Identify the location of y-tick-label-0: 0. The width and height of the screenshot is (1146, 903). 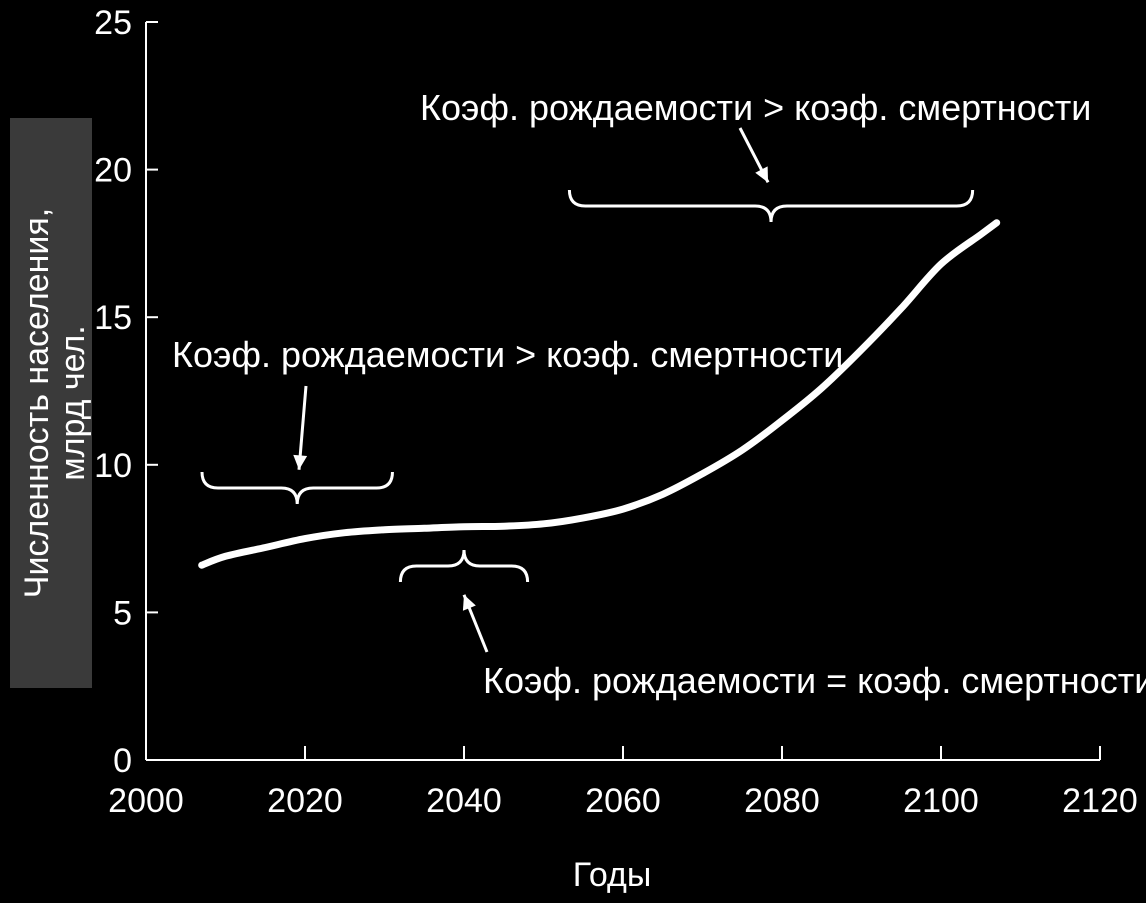
(122, 761).